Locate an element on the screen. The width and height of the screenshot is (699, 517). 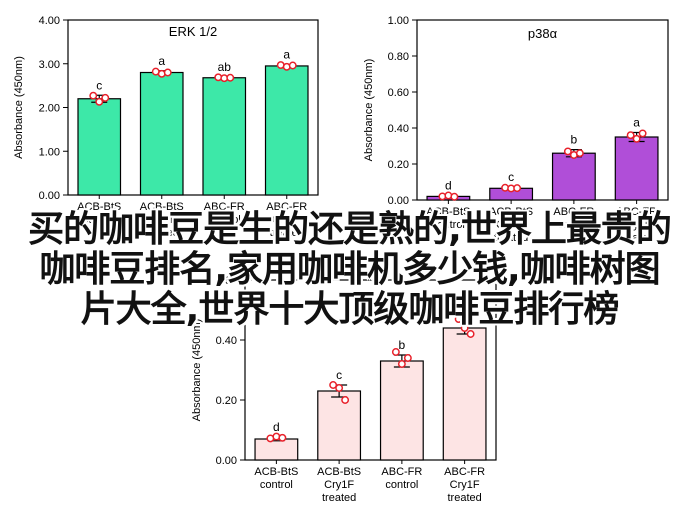
overlay-line-2: 咖啡豆排名,家用咖啡机多少钱,咖啡树图 is located at coordinates (349, 269).